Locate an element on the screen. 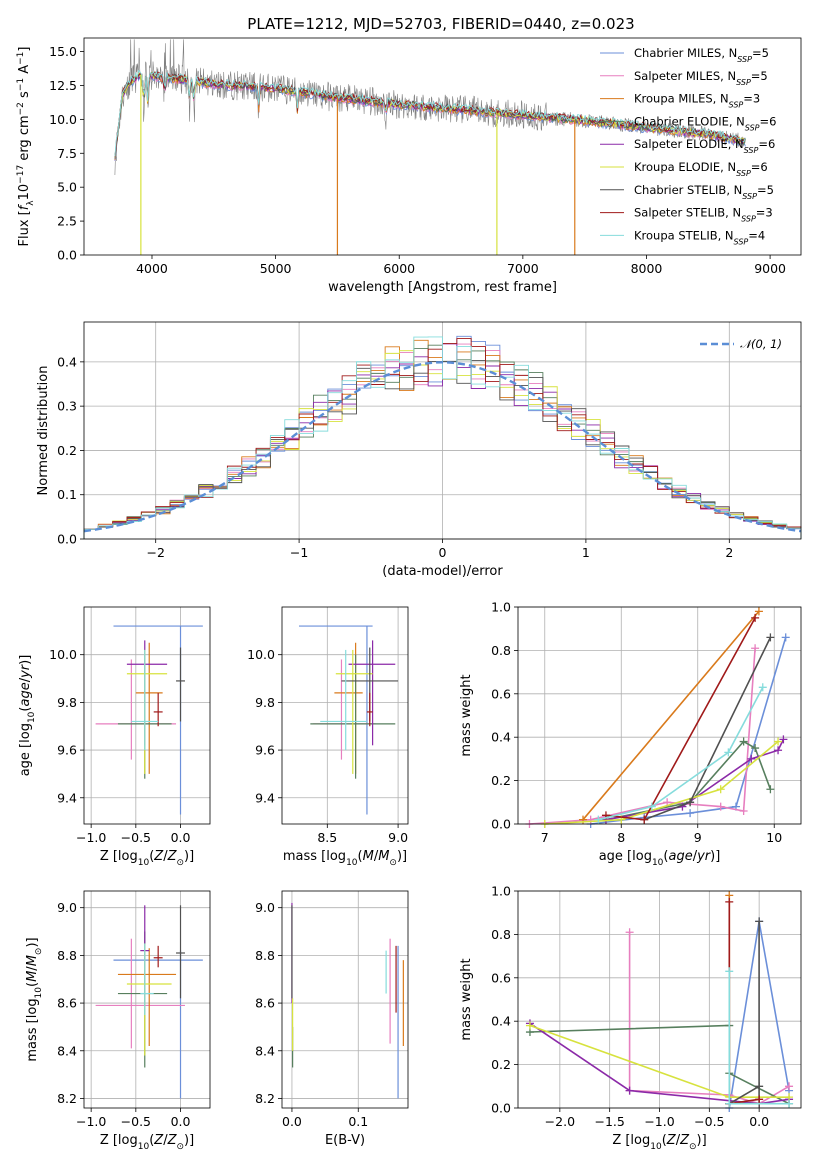 The height and width of the screenshot is (1170, 819). y-tick-label: 9.8 is located at coordinates (67, 702).